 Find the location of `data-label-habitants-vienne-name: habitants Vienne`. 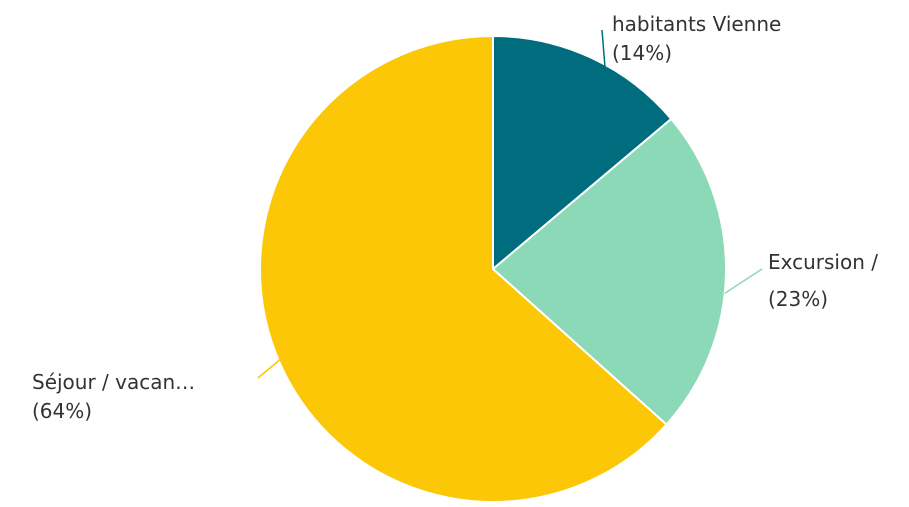

data-label-habitants-vienne-name: habitants Vienne is located at coordinates (696, 24).